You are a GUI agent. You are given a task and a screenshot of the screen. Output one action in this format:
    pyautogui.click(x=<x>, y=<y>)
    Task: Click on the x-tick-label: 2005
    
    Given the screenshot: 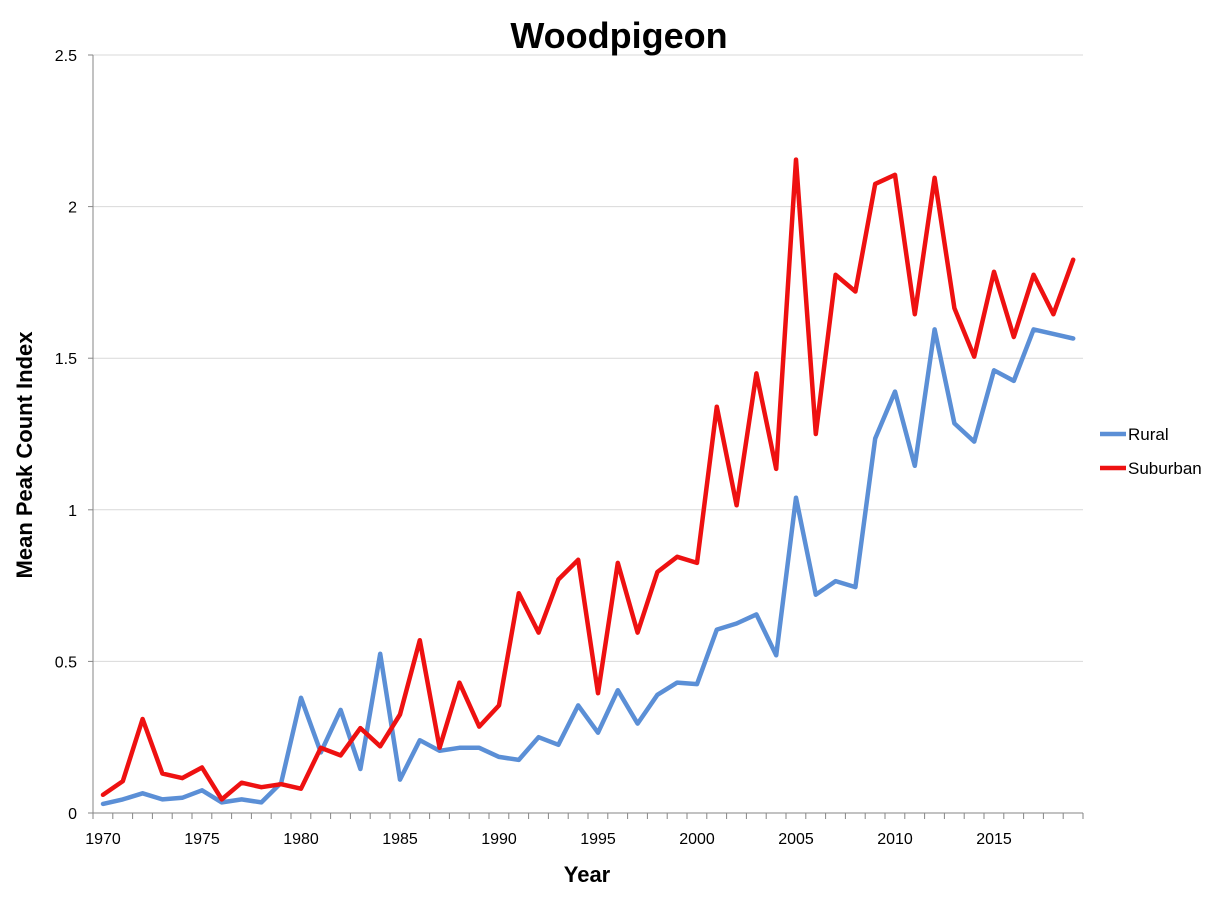 What is the action you would take?
    pyautogui.click(x=796, y=839)
    